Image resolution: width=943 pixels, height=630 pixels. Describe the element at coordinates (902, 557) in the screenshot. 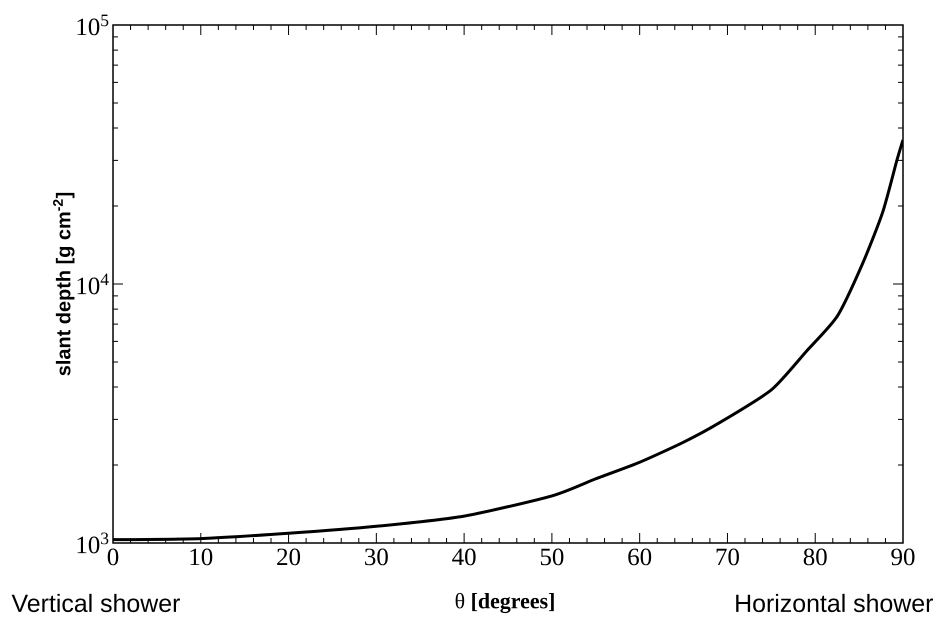

I see `x-tick-label: 90` at that location.